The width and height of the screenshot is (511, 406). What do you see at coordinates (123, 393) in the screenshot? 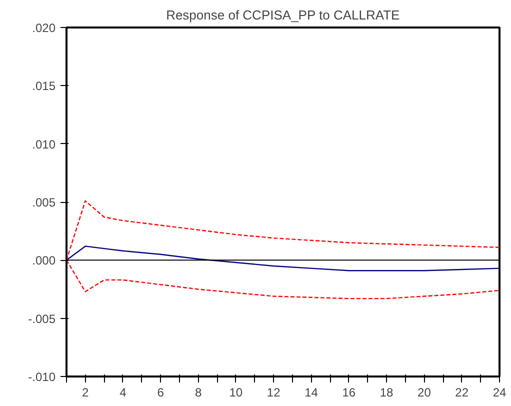
I see `x-tick-label: 4` at bounding box center [123, 393].